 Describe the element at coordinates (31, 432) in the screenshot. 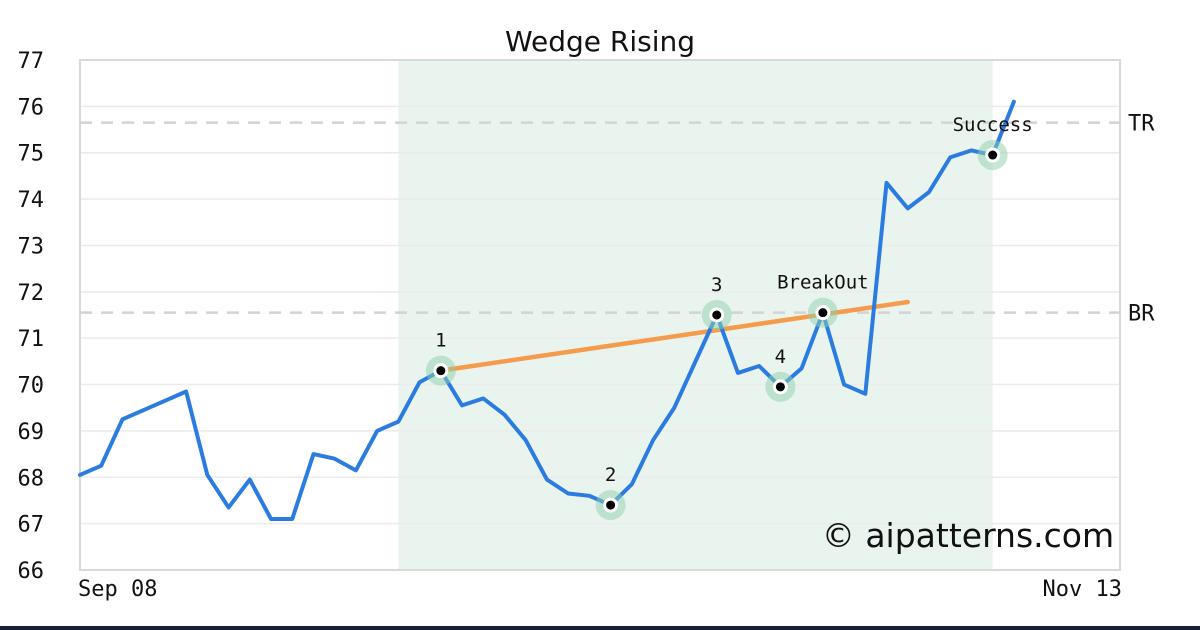

I see `y-tick-69: 69` at that location.